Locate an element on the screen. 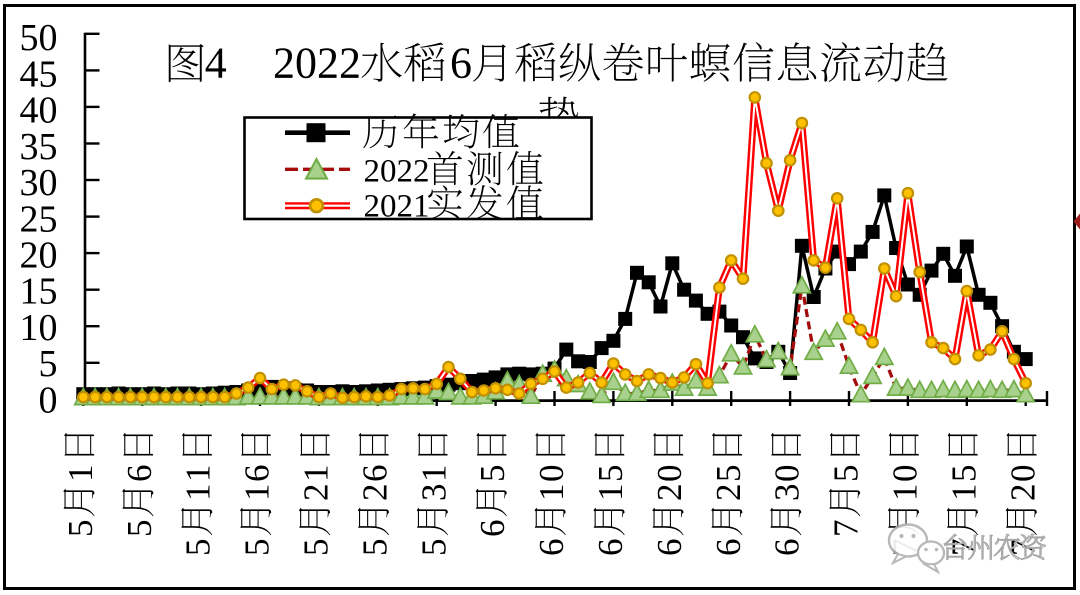 This screenshot has height=595, width=1080. svg-text: 15 is located at coordinates (39, 292).